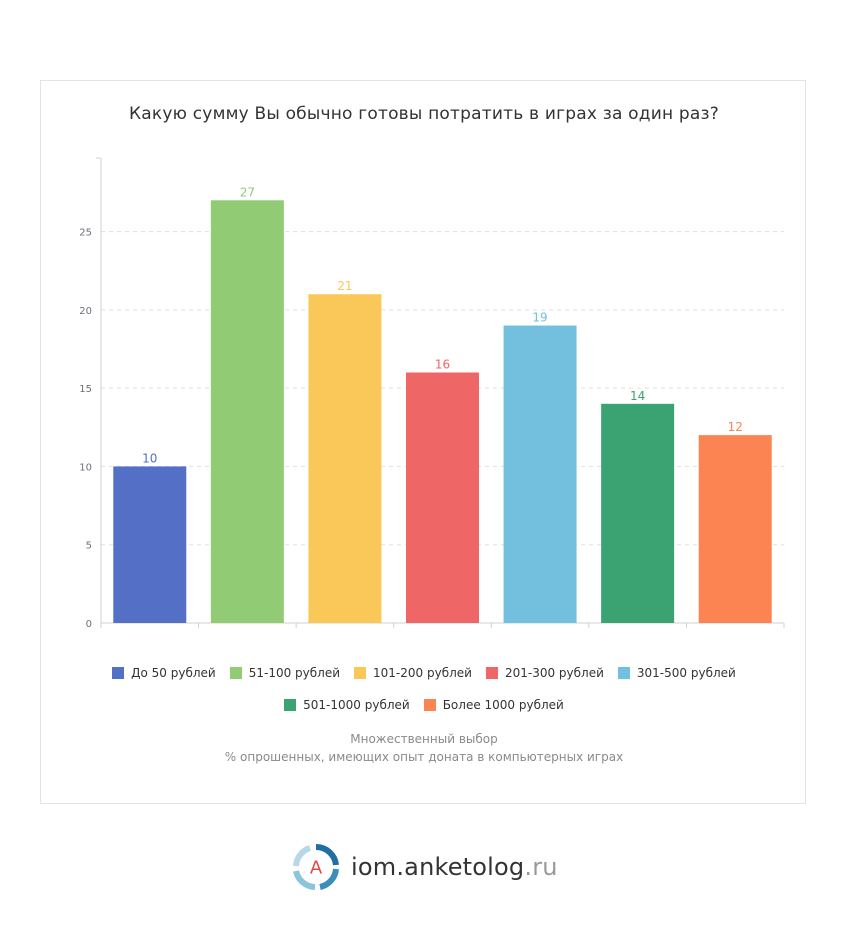 Image resolution: width=848 pixels, height=928 pixels. What do you see at coordinates (424, 739) in the screenshot?
I see `note-multiple-choice: Множественный выбор` at bounding box center [424, 739].